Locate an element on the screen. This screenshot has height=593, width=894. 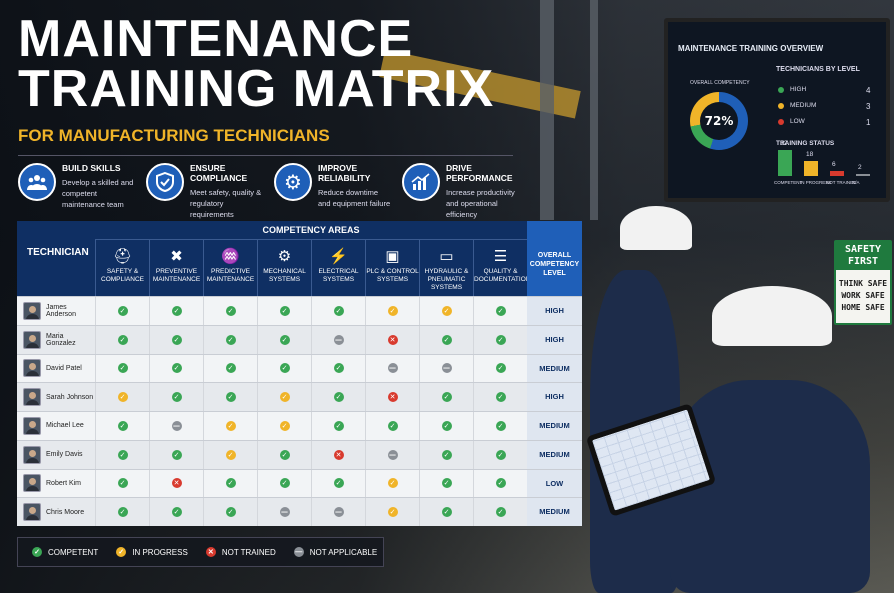
legend-label: NOT APPLICABLE is located at coordinates (343, 552).